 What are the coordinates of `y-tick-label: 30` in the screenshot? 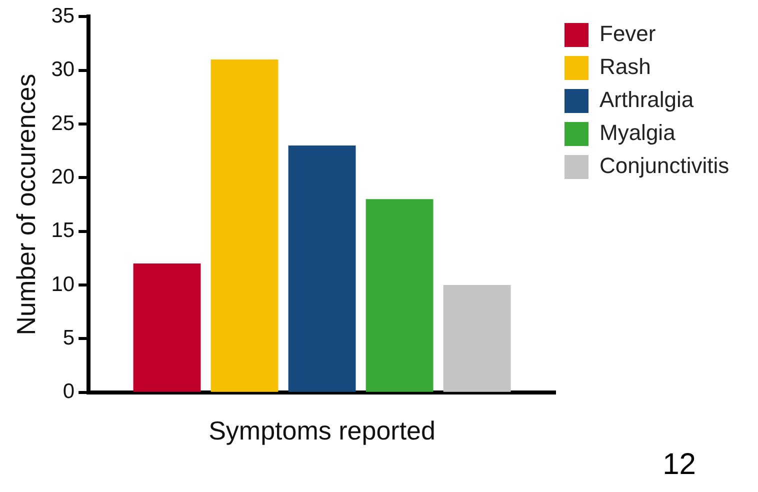 It's located at (63, 70).